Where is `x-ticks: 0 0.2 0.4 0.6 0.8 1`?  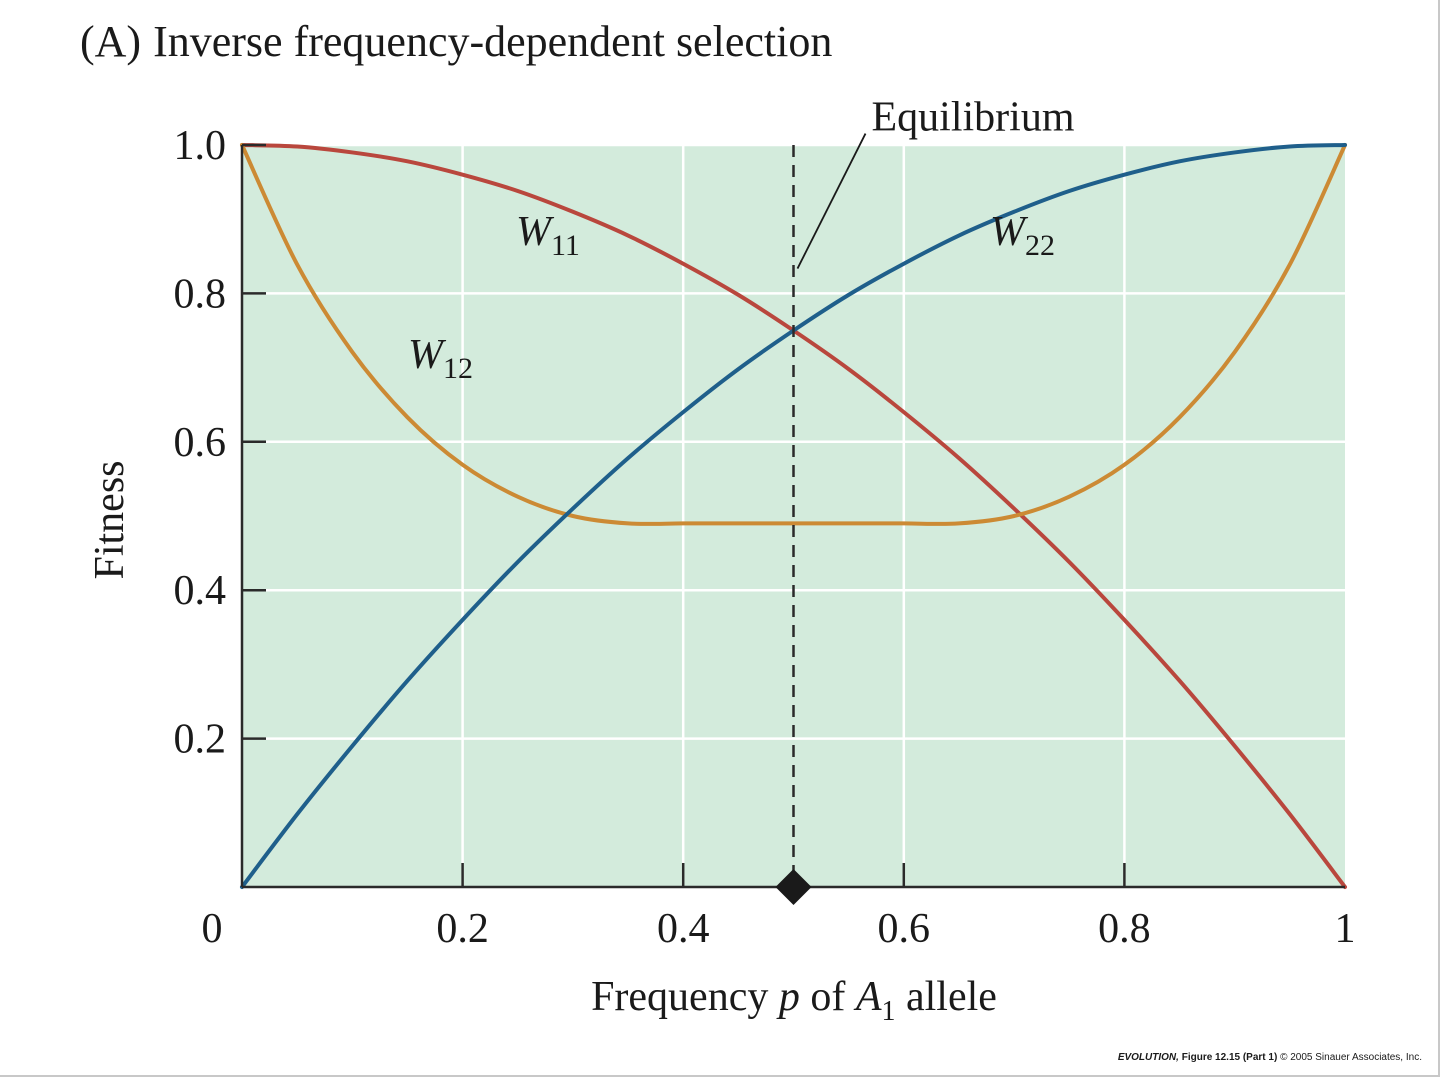
x-ticks: 0 0.2 0.4 0.6 0.8 1 is located at coordinates (779, 907).